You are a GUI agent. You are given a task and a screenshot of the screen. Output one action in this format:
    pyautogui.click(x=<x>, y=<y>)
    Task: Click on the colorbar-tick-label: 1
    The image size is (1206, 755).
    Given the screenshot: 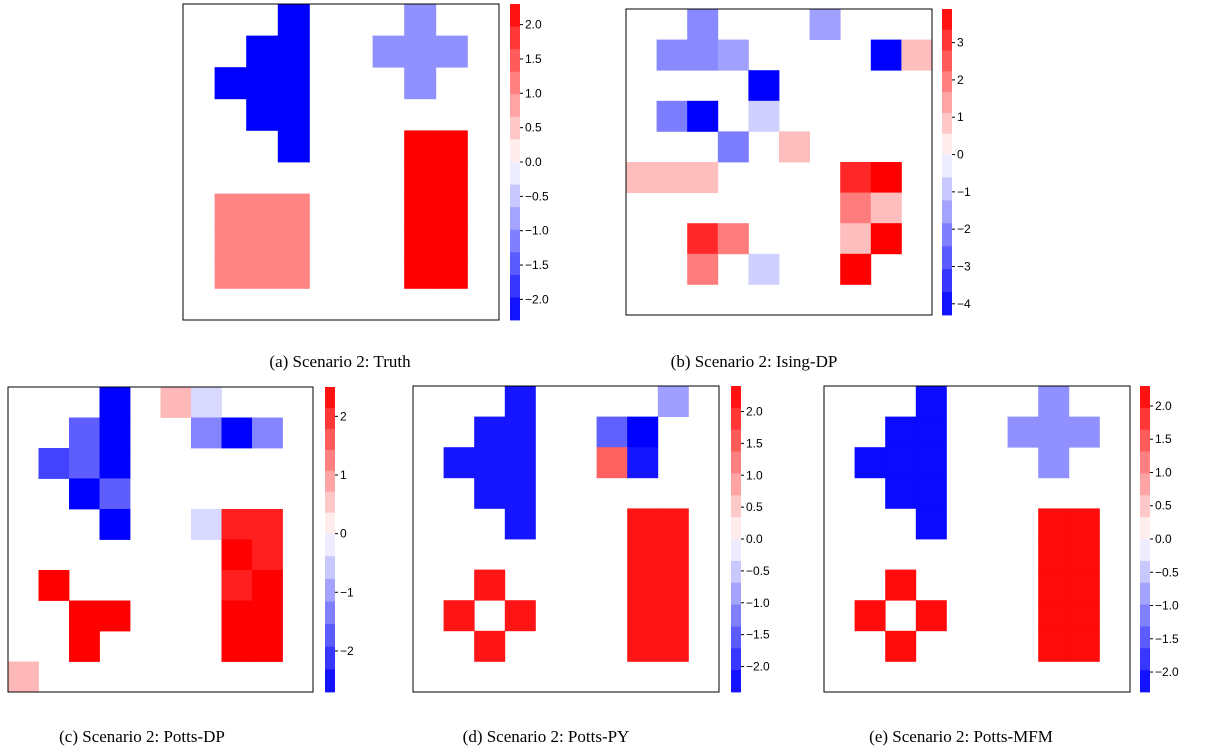 What is the action you would take?
    pyautogui.click(x=960, y=117)
    